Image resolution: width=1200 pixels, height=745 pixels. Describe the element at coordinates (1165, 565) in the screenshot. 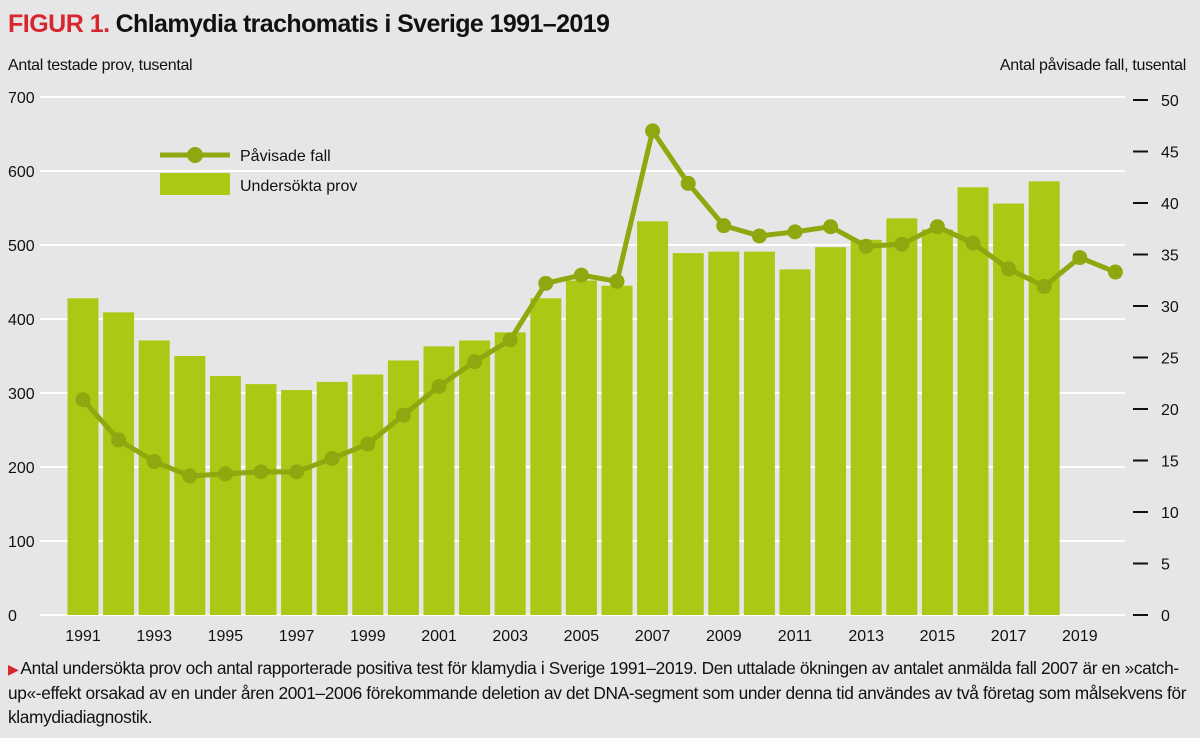

I see `right-tick-label: 5` at that location.